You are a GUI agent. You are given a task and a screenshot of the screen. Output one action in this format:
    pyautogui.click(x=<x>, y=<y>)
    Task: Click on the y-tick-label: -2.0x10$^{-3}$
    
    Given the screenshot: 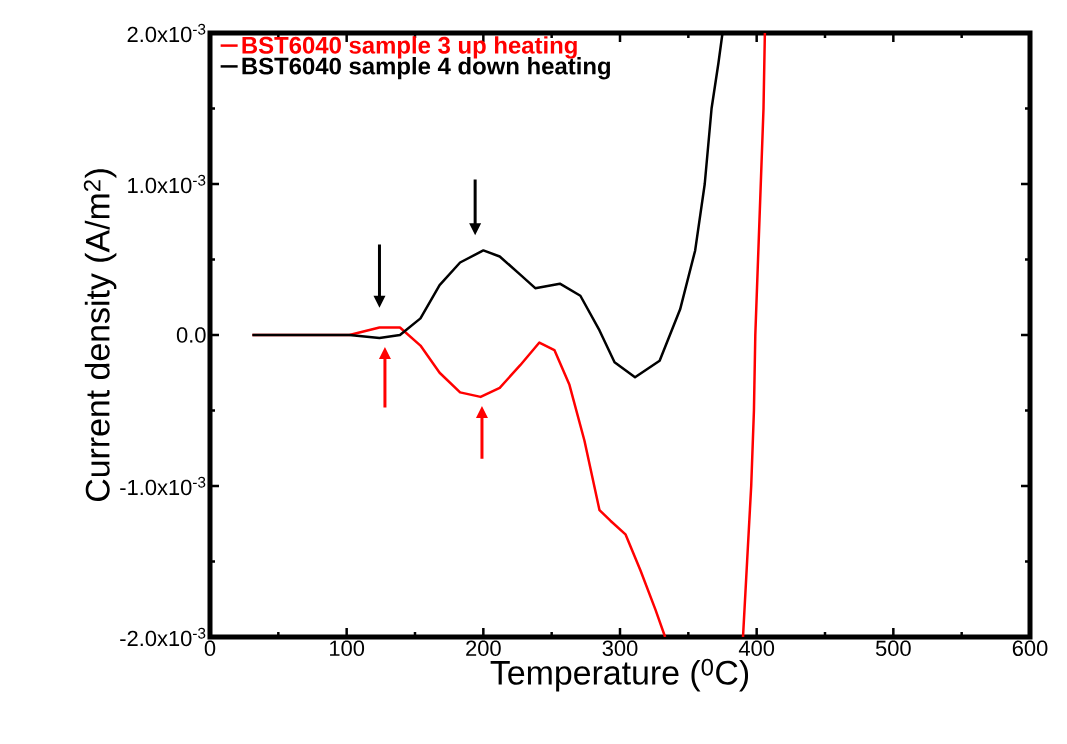 What is the action you would take?
    pyautogui.click(x=163, y=637)
    